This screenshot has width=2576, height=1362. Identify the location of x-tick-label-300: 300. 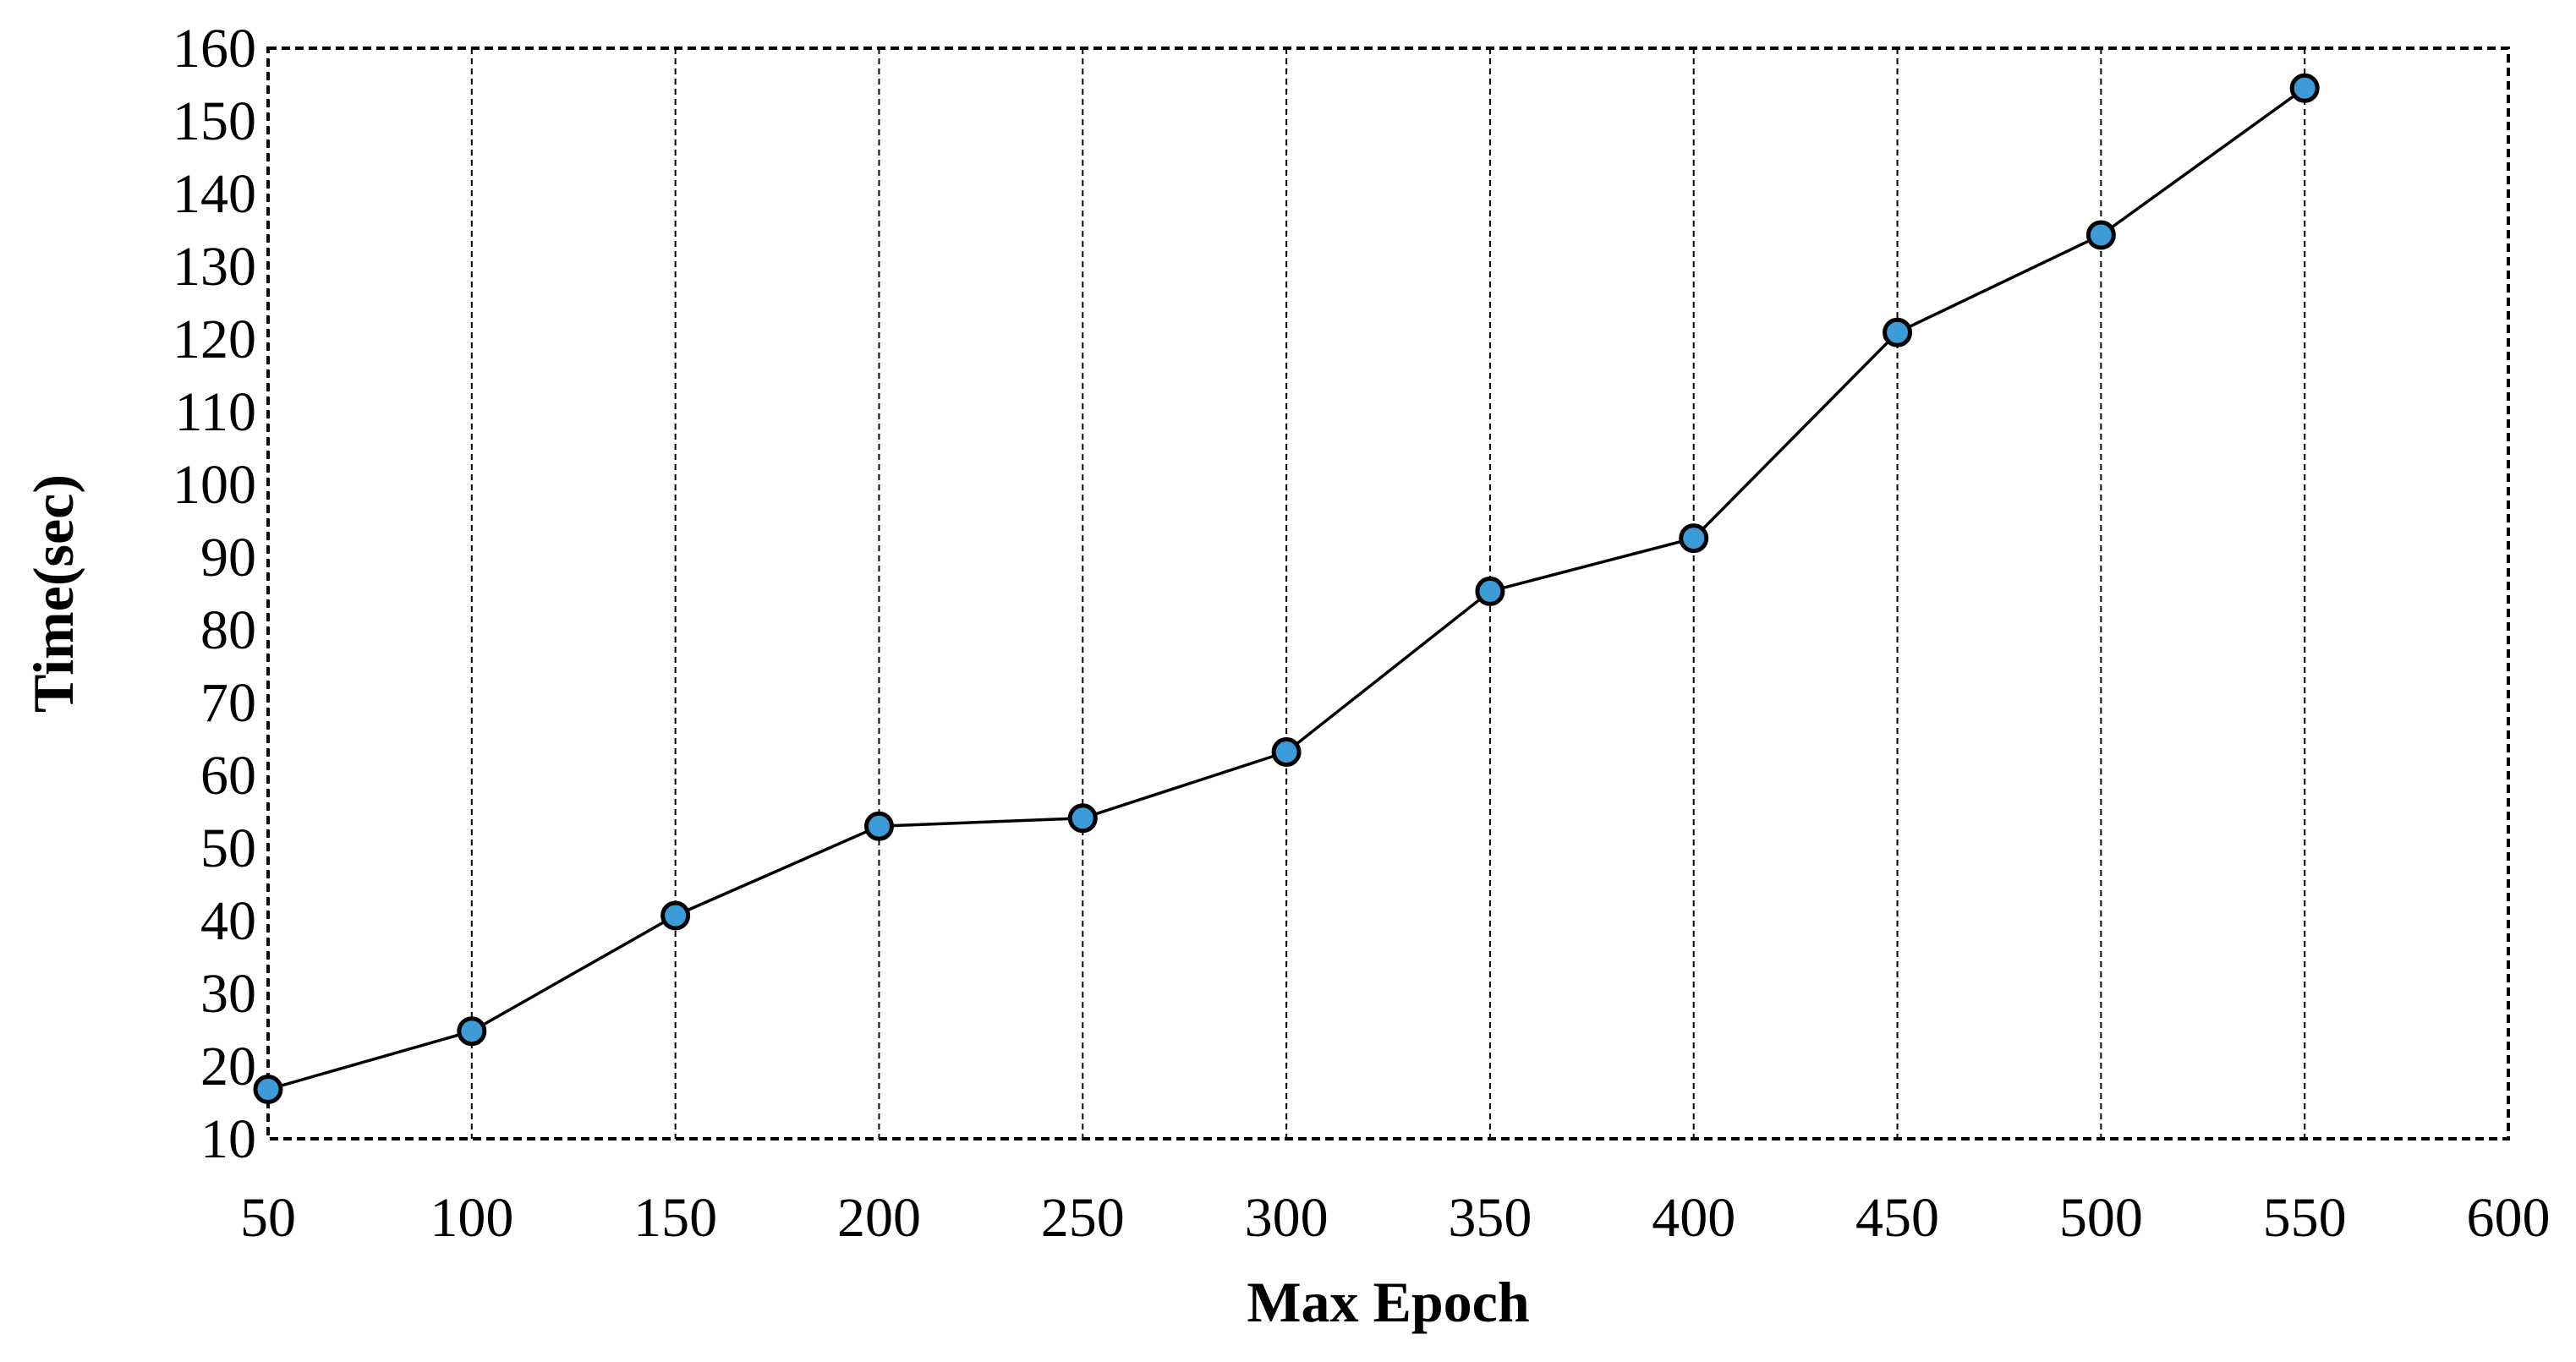
(1287, 1218).